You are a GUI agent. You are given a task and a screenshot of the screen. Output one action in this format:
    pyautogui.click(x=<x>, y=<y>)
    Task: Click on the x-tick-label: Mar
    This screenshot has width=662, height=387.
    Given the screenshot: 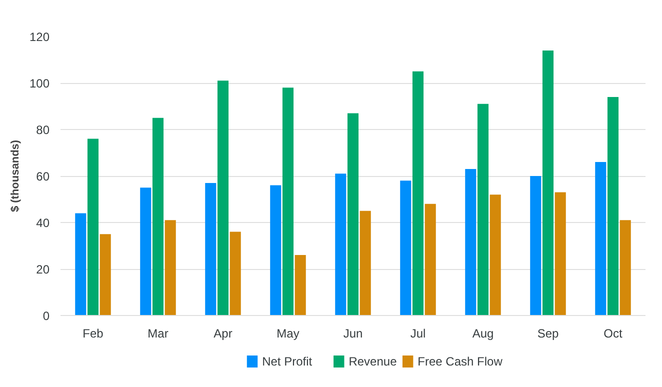 What is the action you would take?
    pyautogui.click(x=158, y=333)
    